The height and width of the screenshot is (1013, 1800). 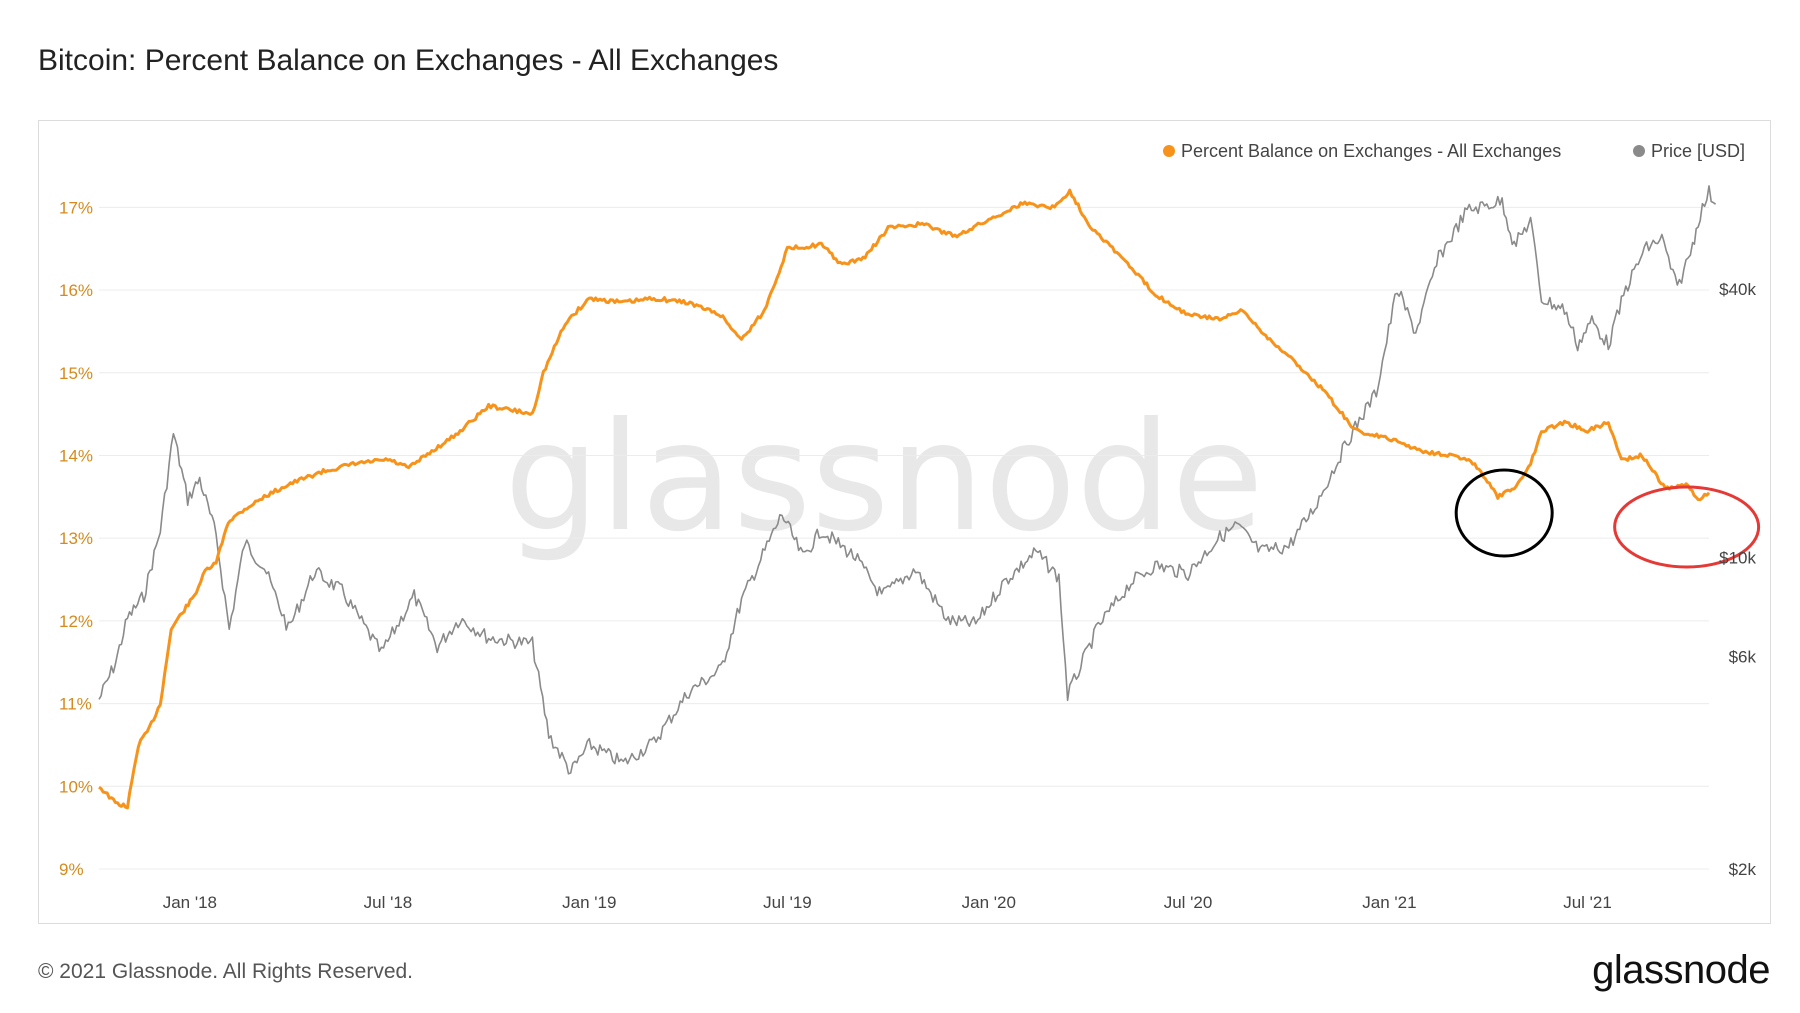 What do you see at coordinates (1743, 869) in the screenshot?
I see `y-right-tick-0: $2k` at bounding box center [1743, 869].